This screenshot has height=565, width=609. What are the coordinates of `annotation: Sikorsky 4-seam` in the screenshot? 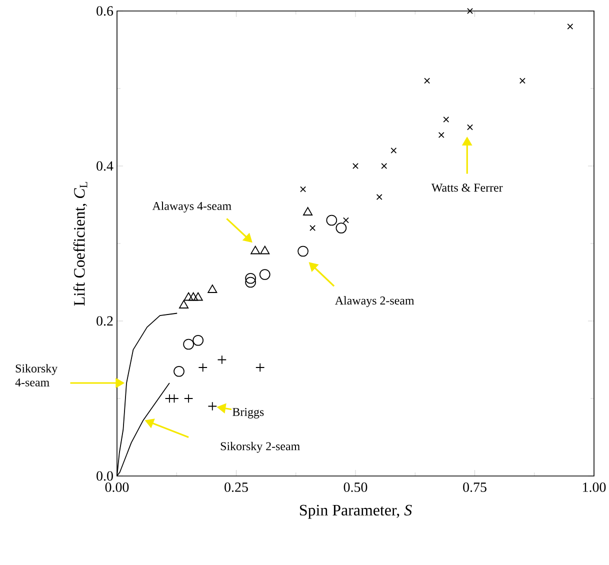 It's located at (36, 375).